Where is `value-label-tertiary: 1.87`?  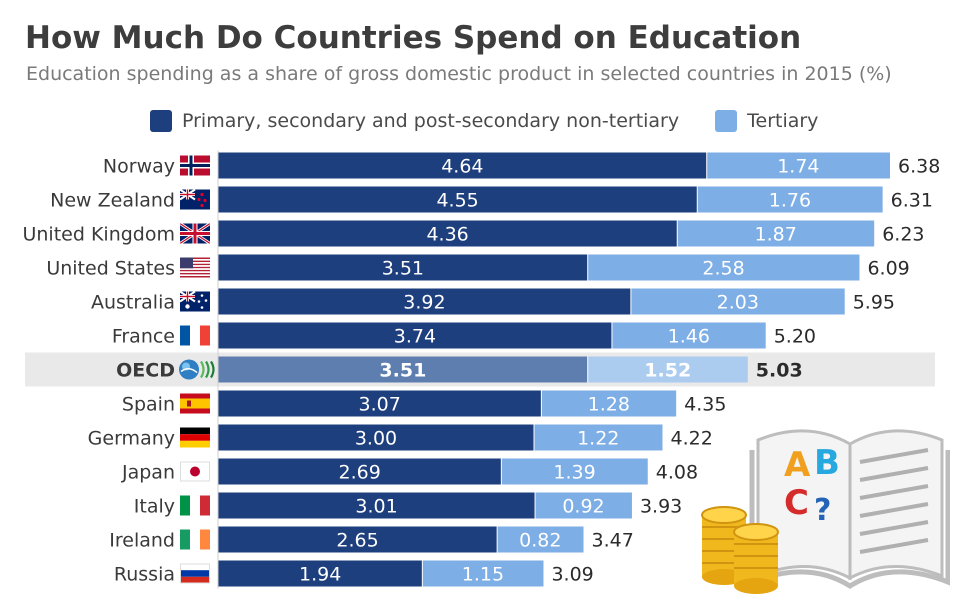
value-label-tertiary: 1.87 is located at coordinates (776, 235).